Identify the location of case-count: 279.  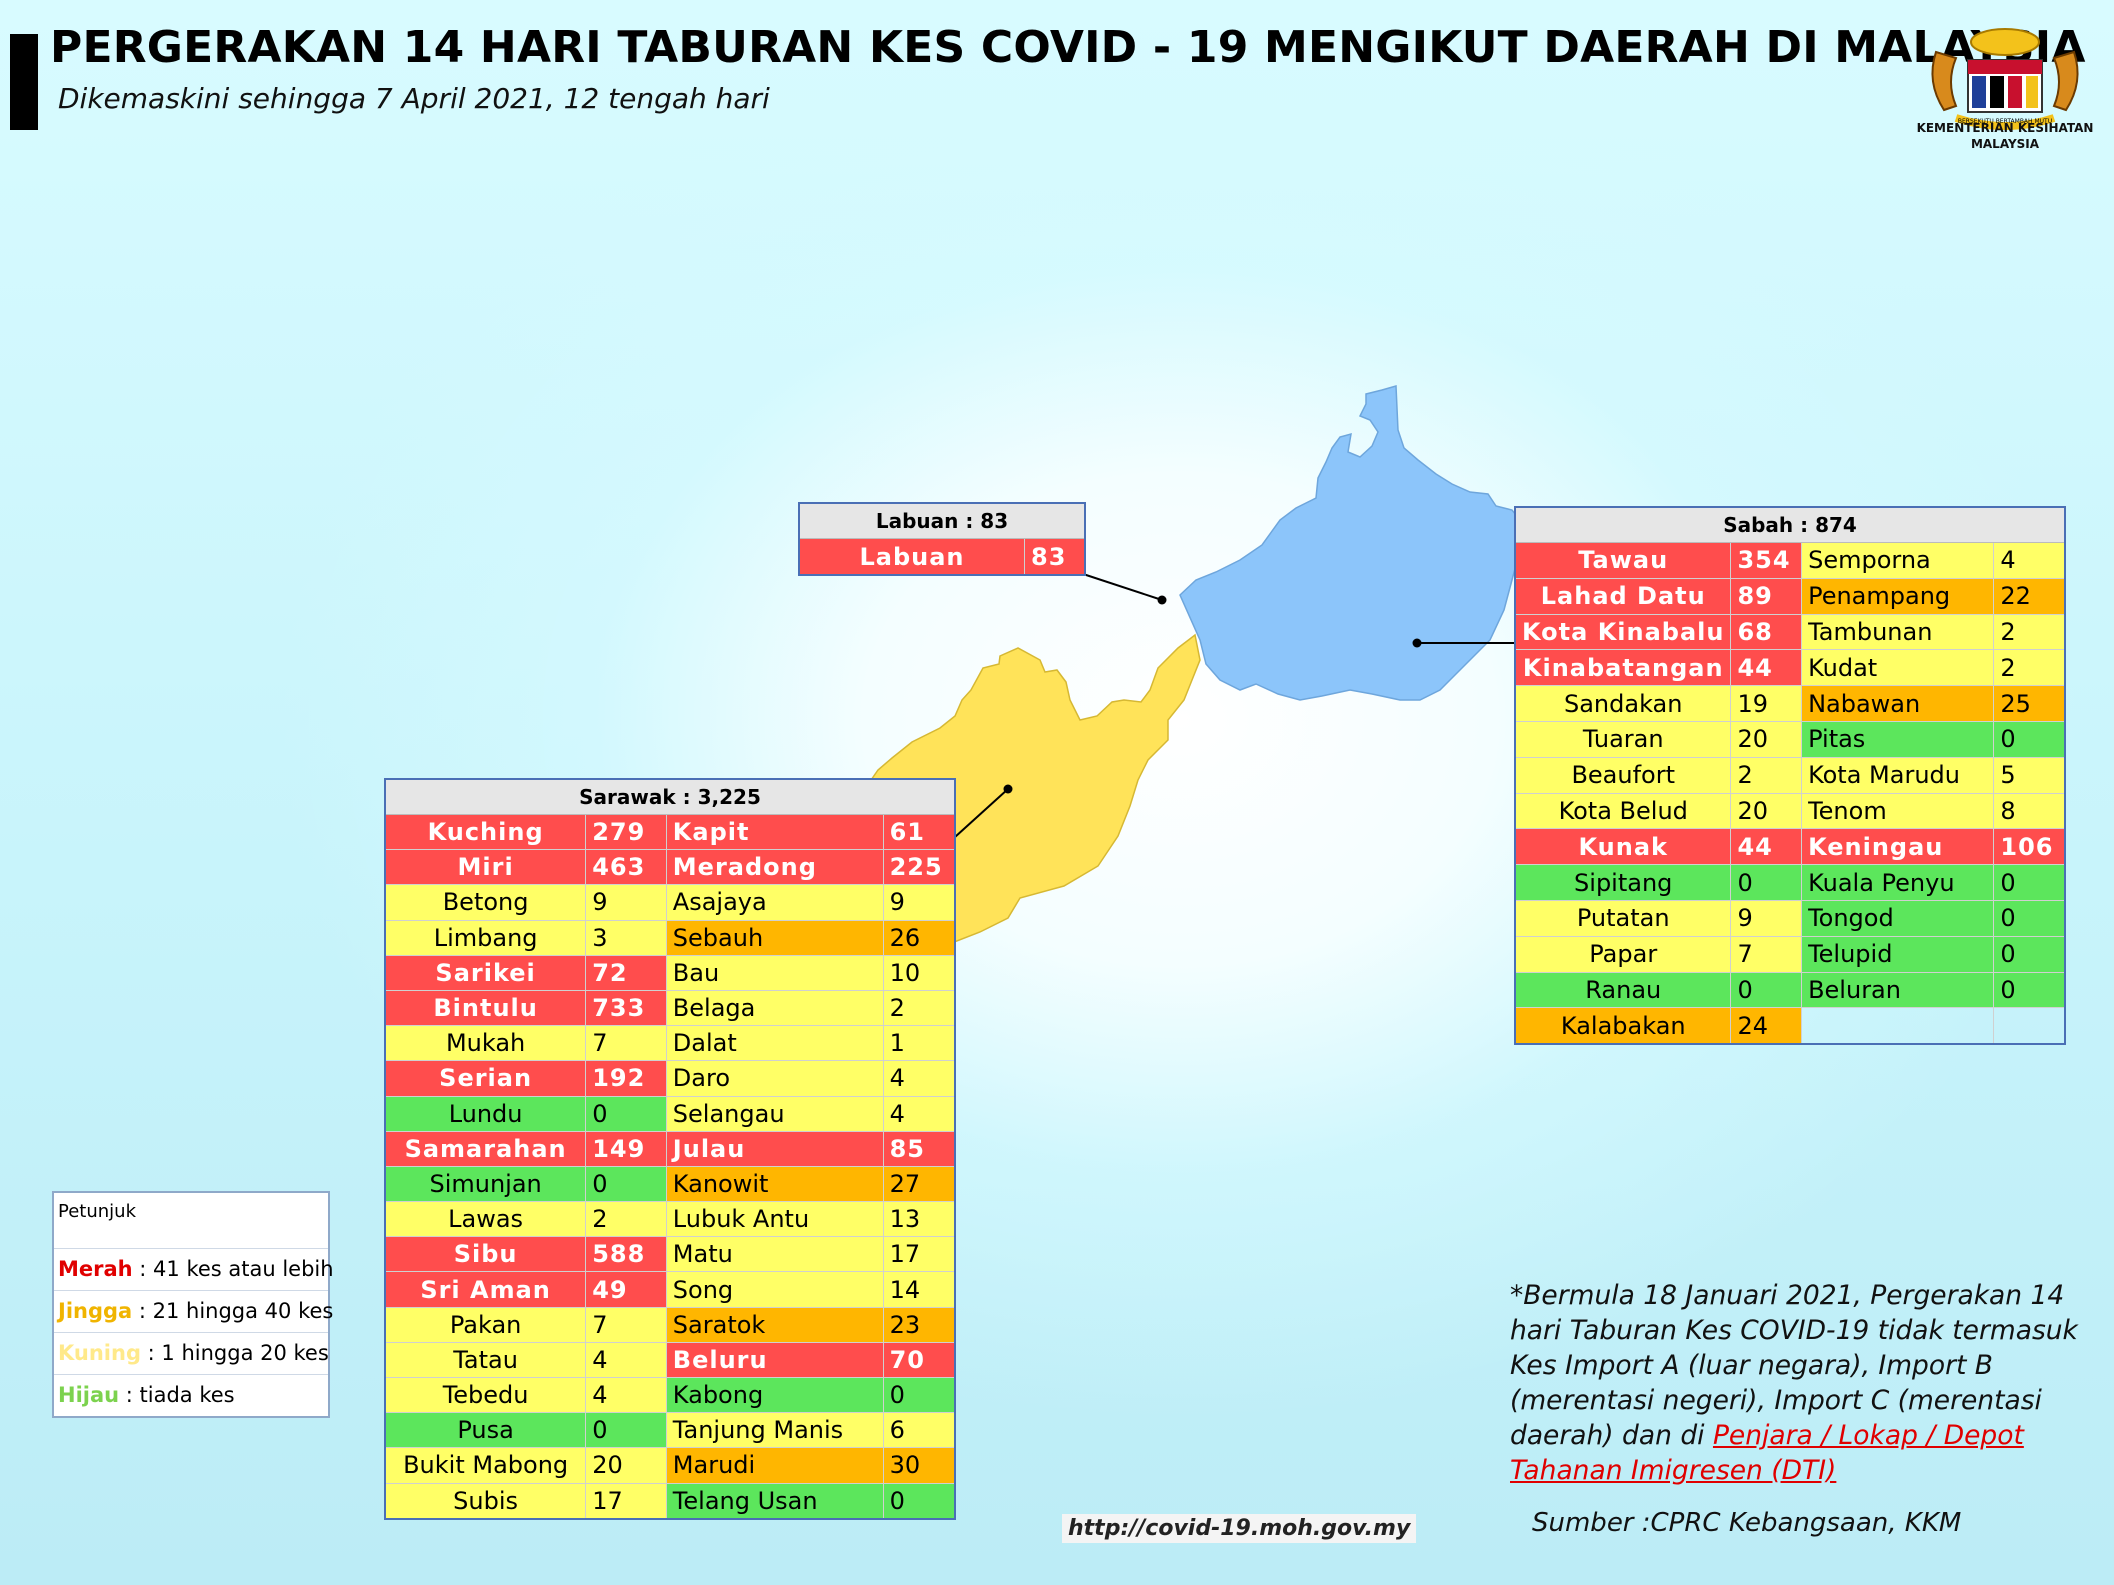
(626, 832).